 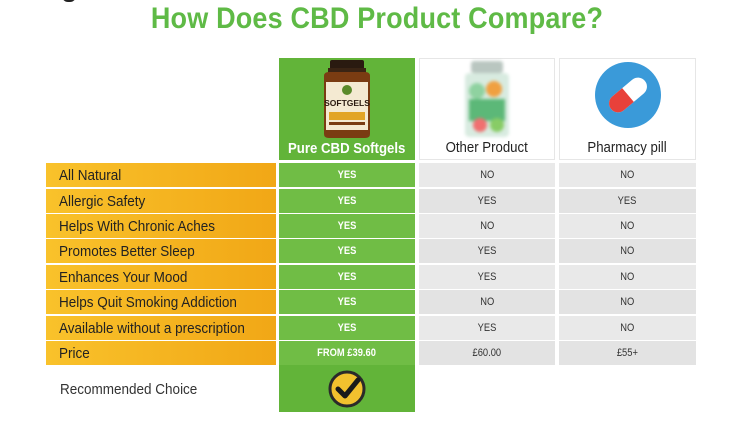 I want to click on gummy-jar-icon, so click(x=487, y=98).